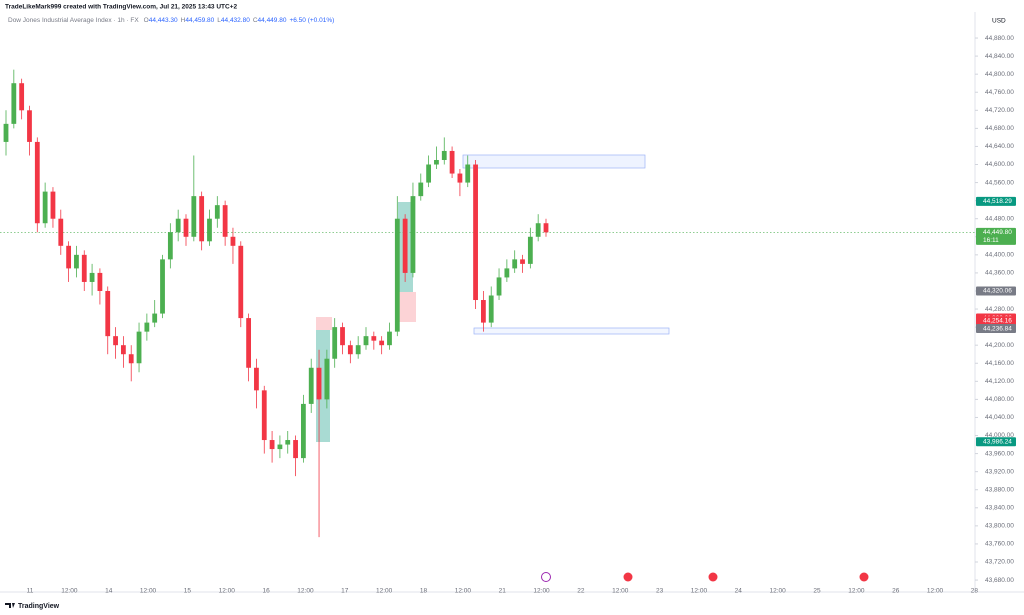 Image resolution: width=1024 pixels, height=615 pixels. What do you see at coordinates (266, 591) in the screenshot?
I see `x-tick-label: 16` at bounding box center [266, 591].